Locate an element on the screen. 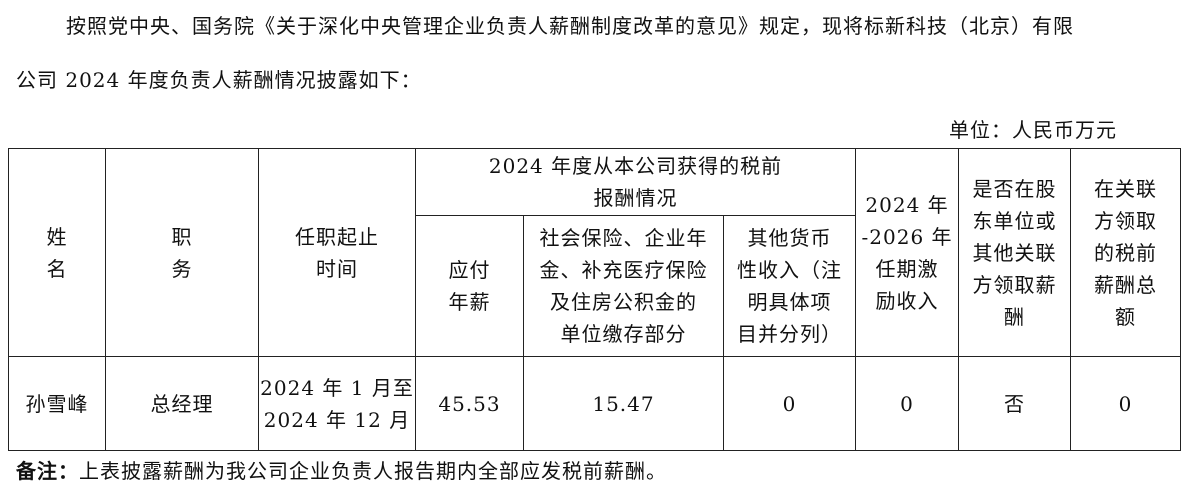 The height and width of the screenshot is (500, 1185). cell-related-total: 0 is located at coordinates (1126, 403).